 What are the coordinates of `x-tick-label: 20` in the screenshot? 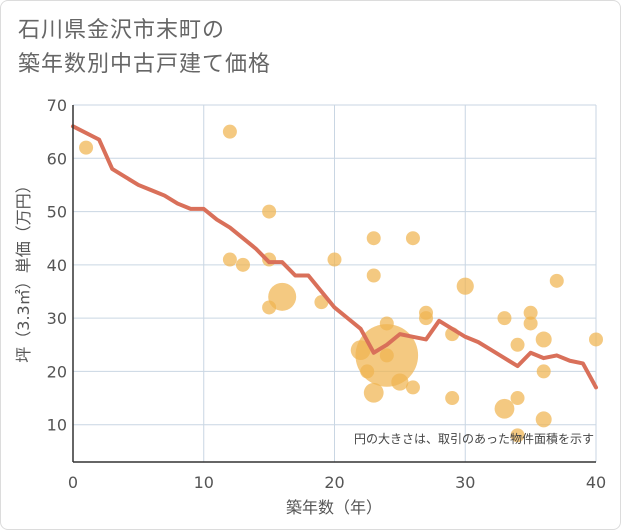 It's located at (334, 482).